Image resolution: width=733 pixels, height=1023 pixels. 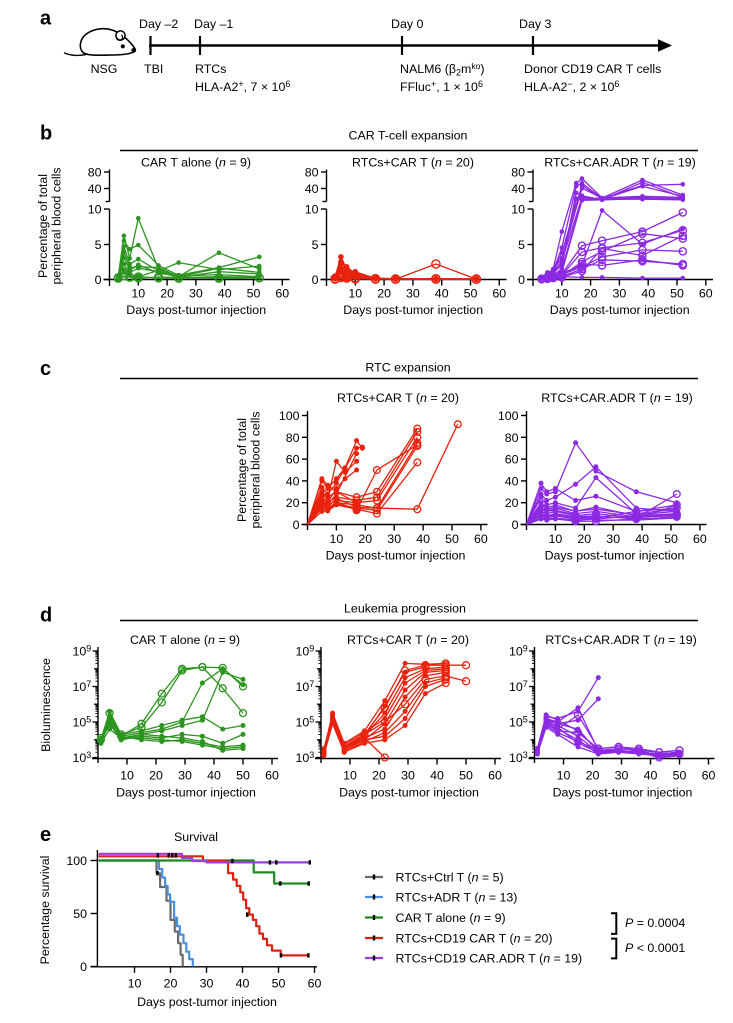 What do you see at coordinates (158, 24) in the screenshot?
I see `svg-text: Day –2` at bounding box center [158, 24].